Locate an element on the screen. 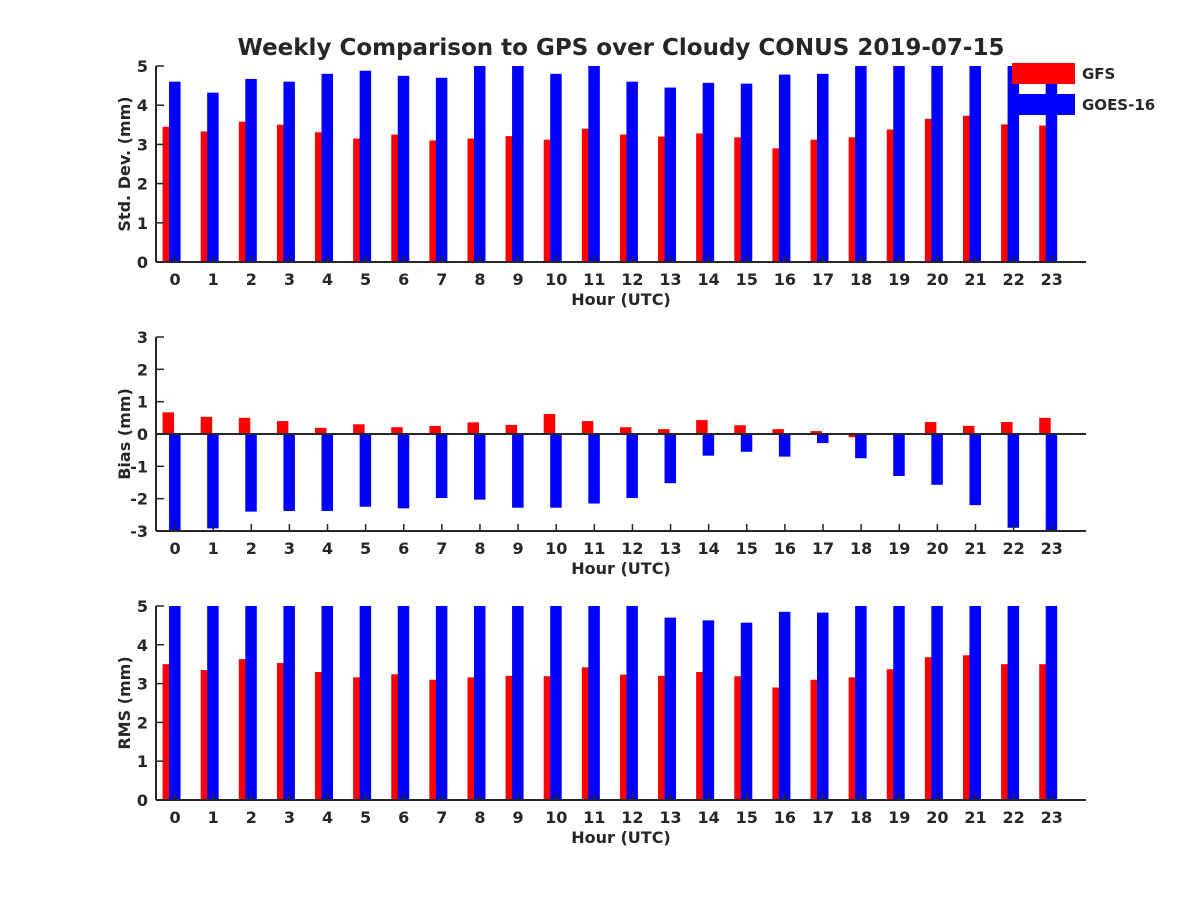  y-tick-label: 3 is located at coordinates (142, 144).